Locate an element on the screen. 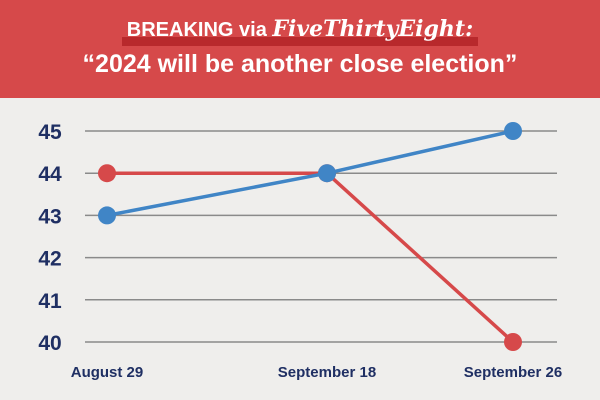 This screenshot has height=400, width=600. y-tick-label: 40 is located at coordinates (49, 343).